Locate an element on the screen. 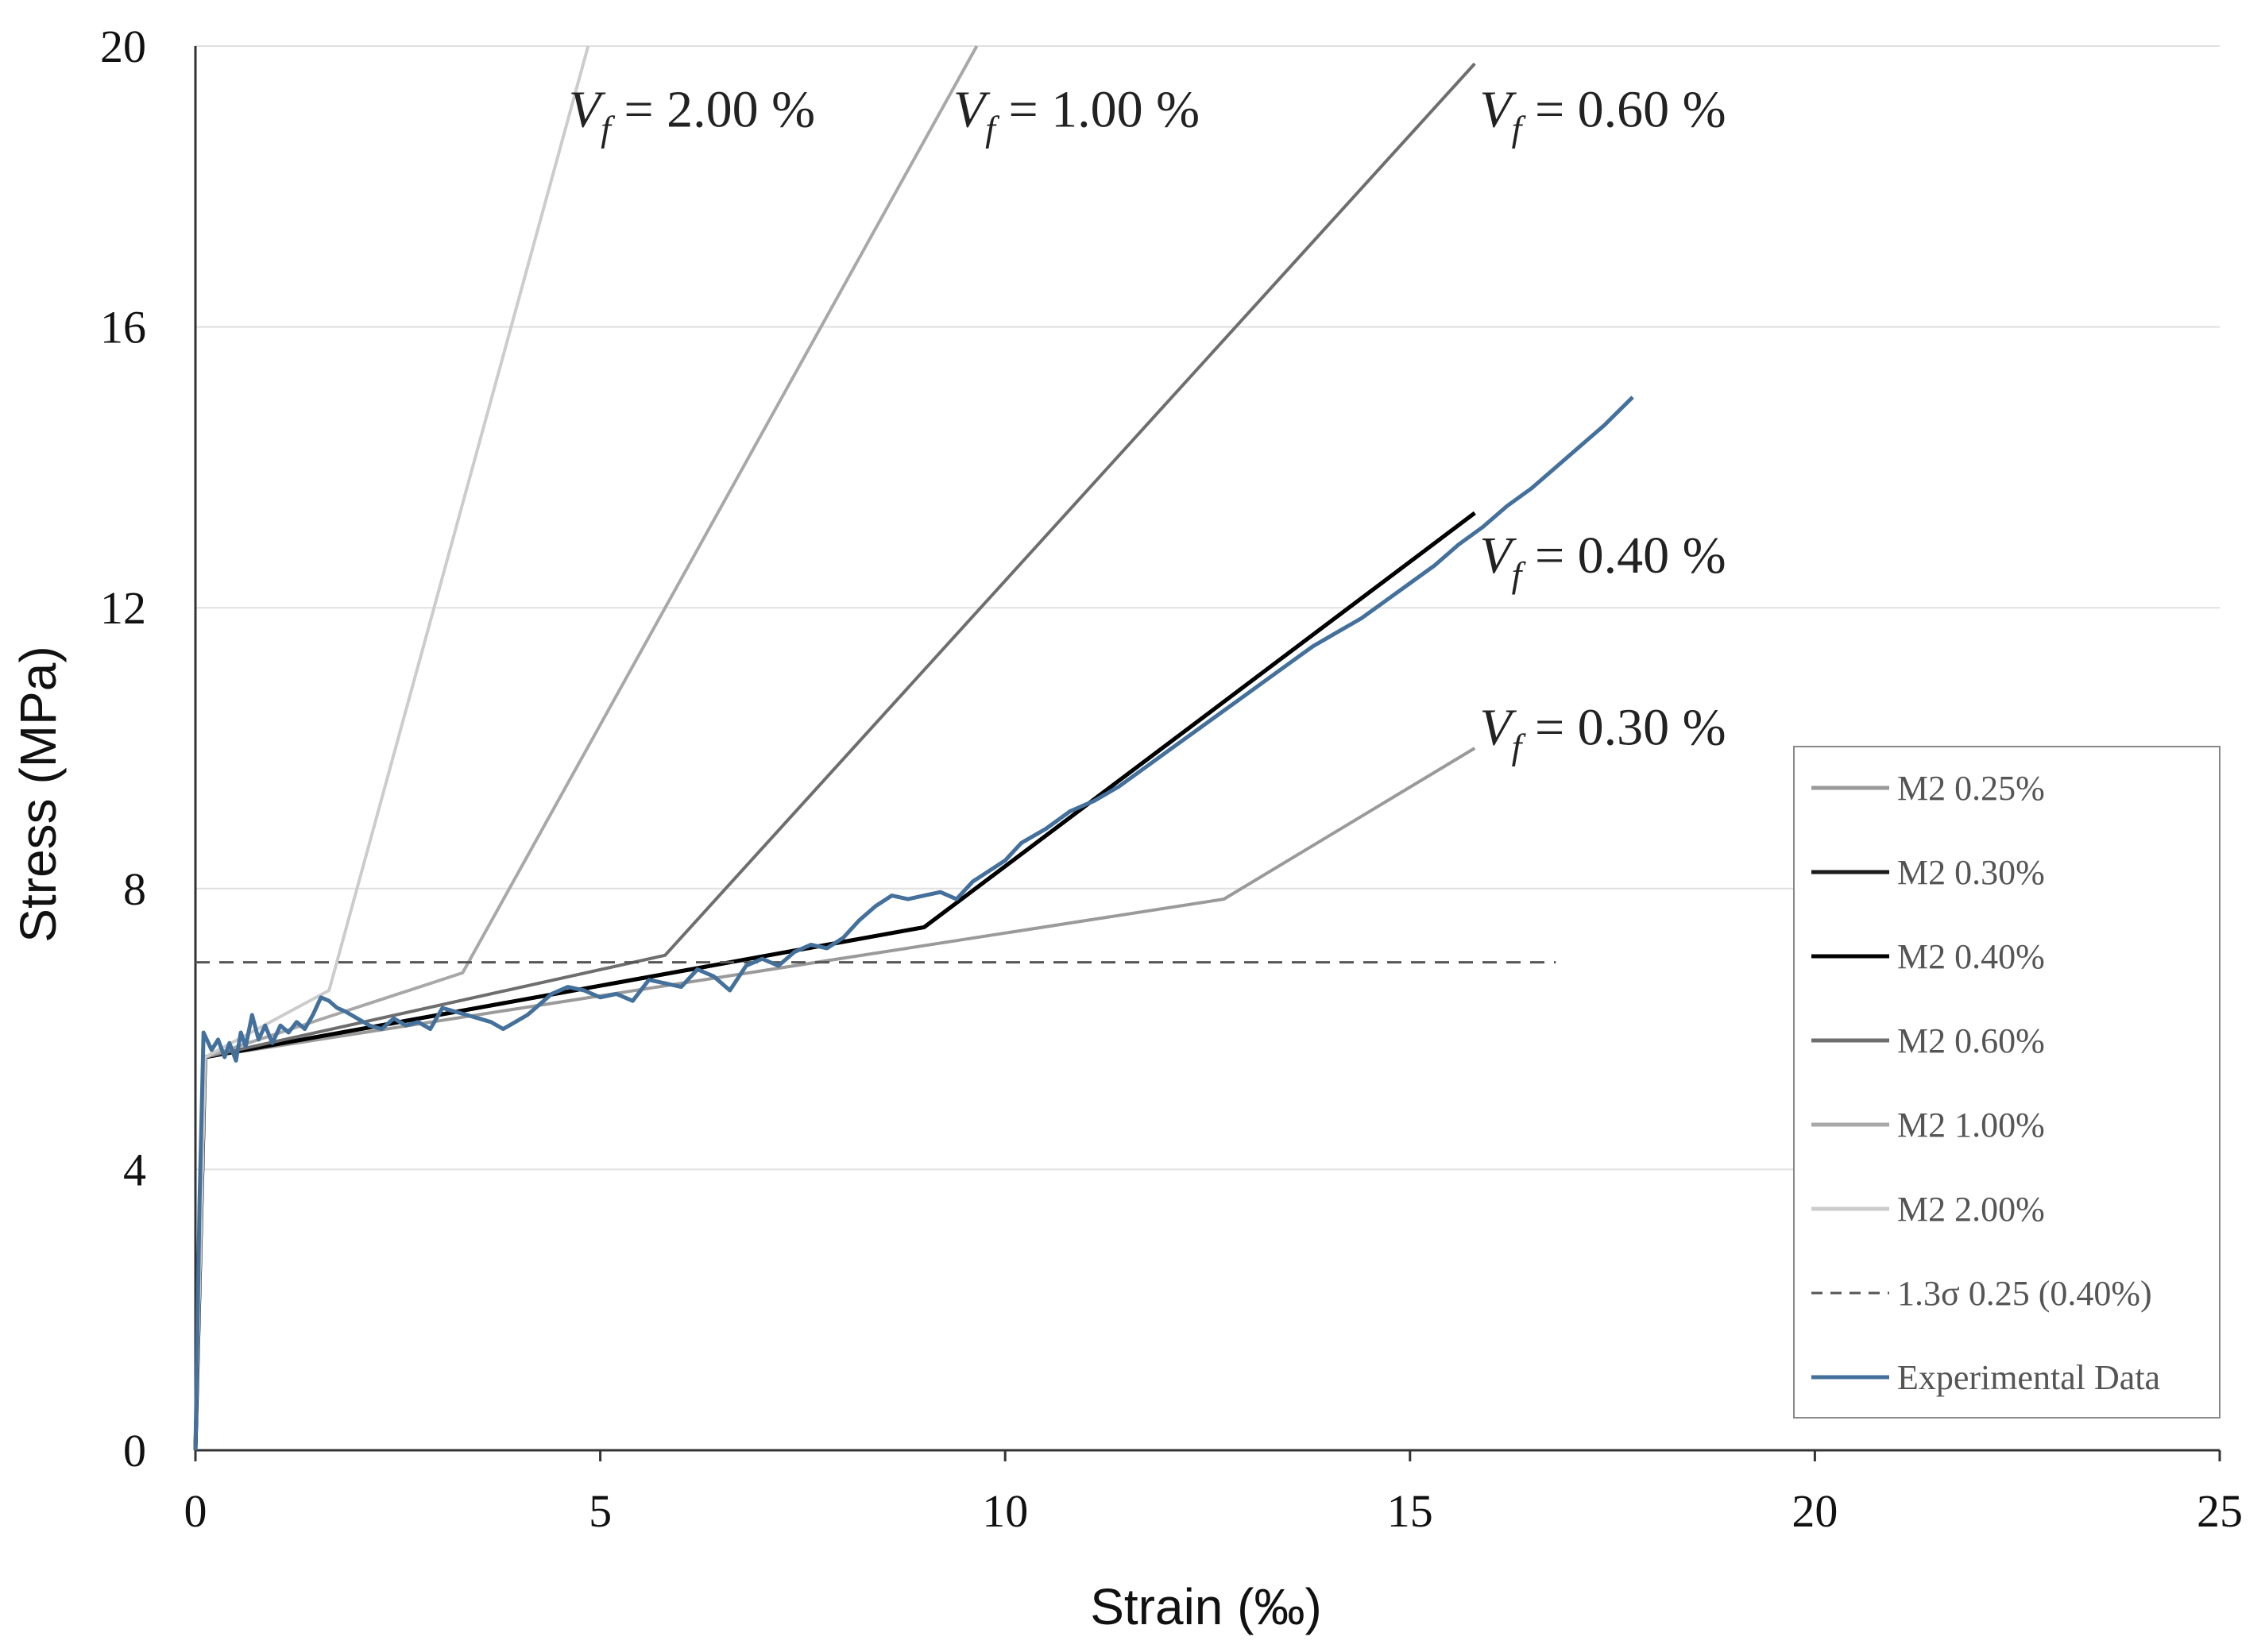  legend-entry: M2 0.60% is located at coordinates (1971, 1040).